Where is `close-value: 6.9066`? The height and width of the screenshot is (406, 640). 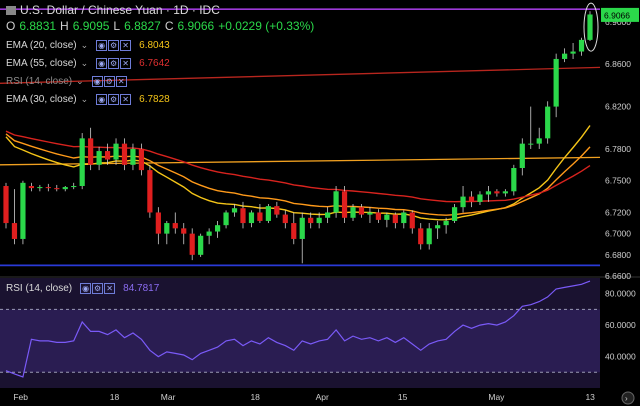 close-value: 6.9066 is located at coordinates (196, 26).